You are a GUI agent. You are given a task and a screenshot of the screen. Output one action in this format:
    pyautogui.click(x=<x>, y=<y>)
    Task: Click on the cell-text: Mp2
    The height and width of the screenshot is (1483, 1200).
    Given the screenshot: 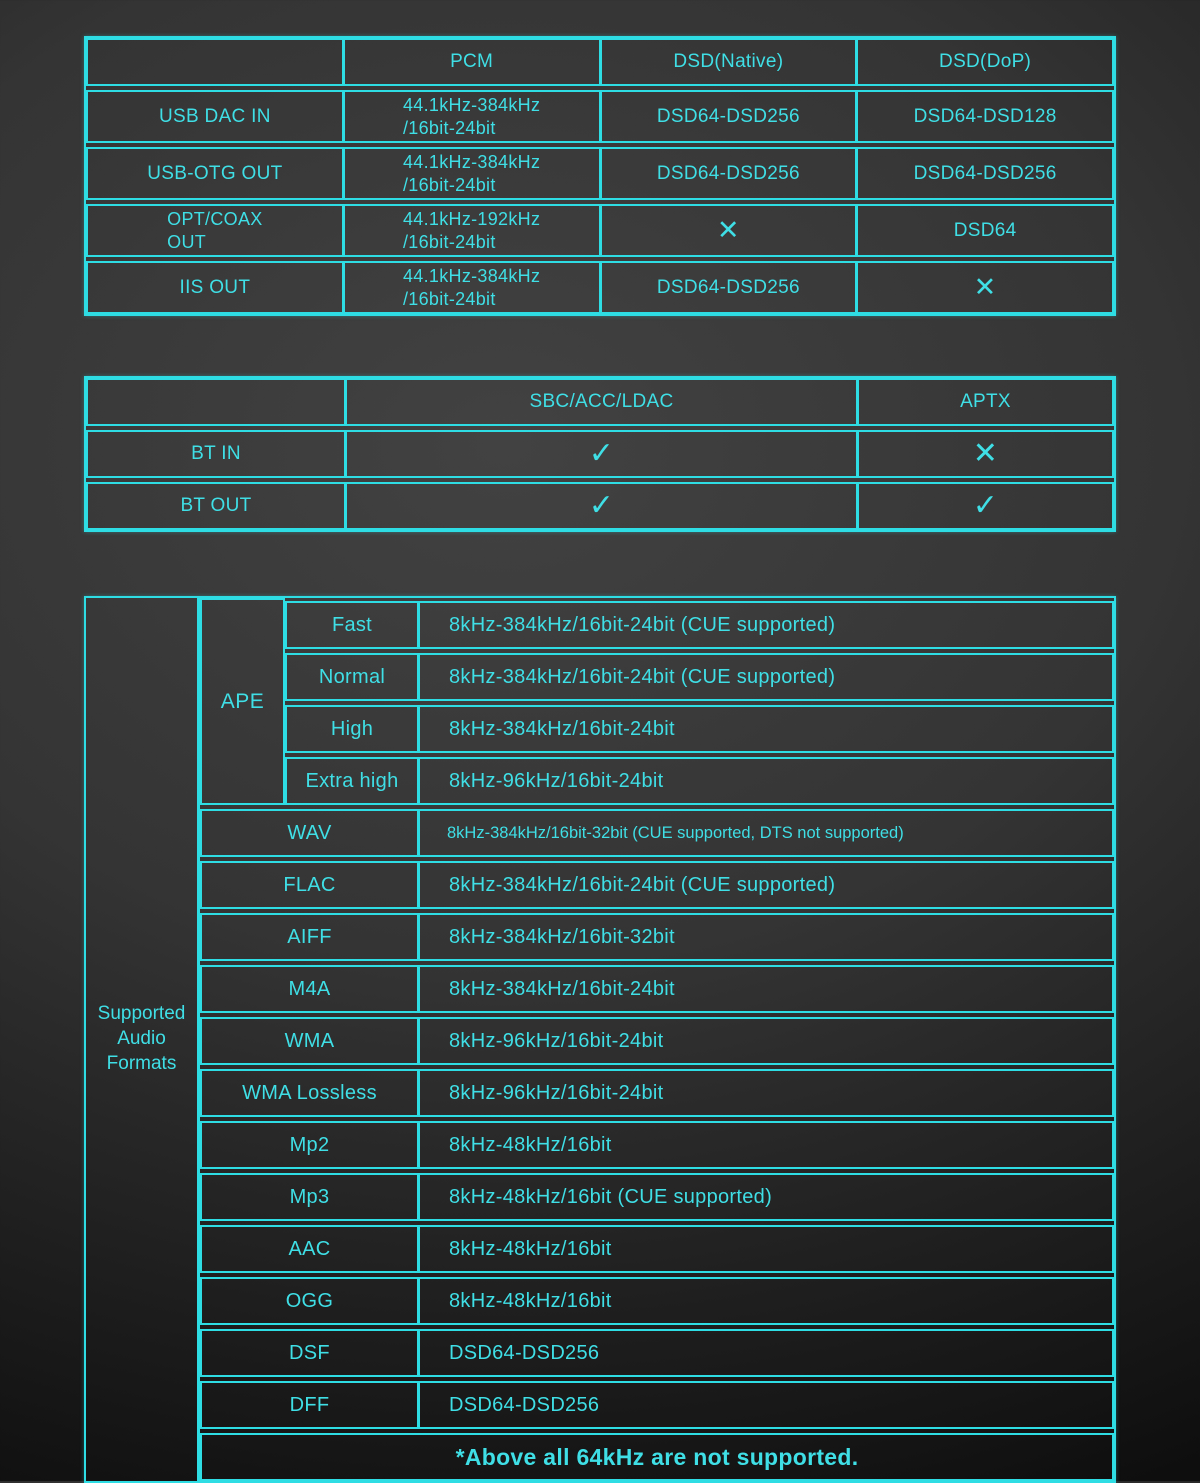 What is the action you would take?
    pyautogui.click(x=309, y=1144)
    